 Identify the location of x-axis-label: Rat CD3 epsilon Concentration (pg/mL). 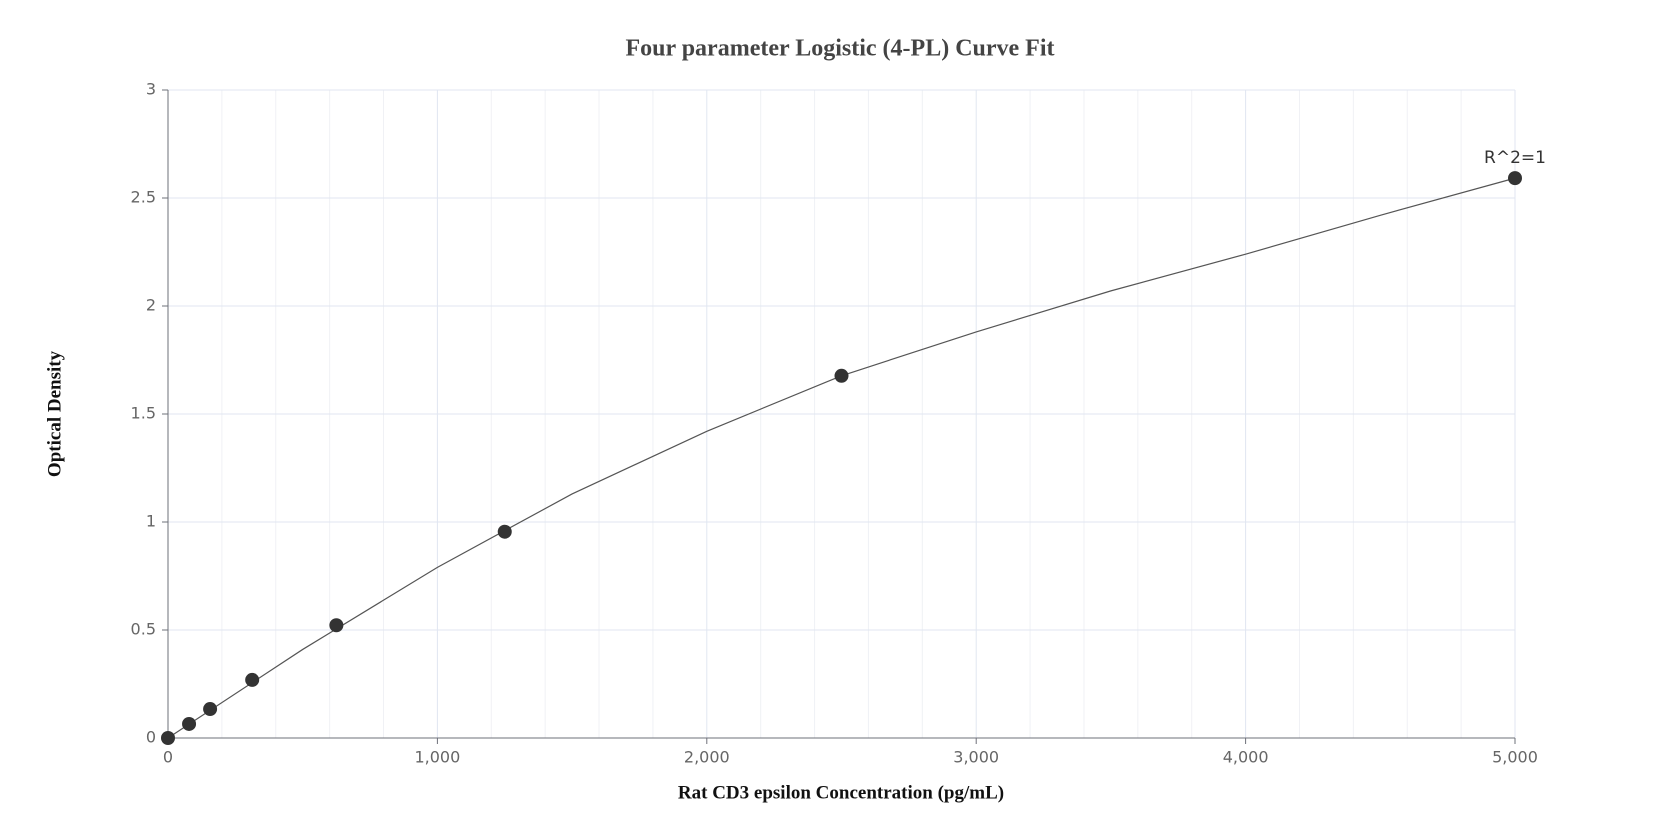
(841, 792).